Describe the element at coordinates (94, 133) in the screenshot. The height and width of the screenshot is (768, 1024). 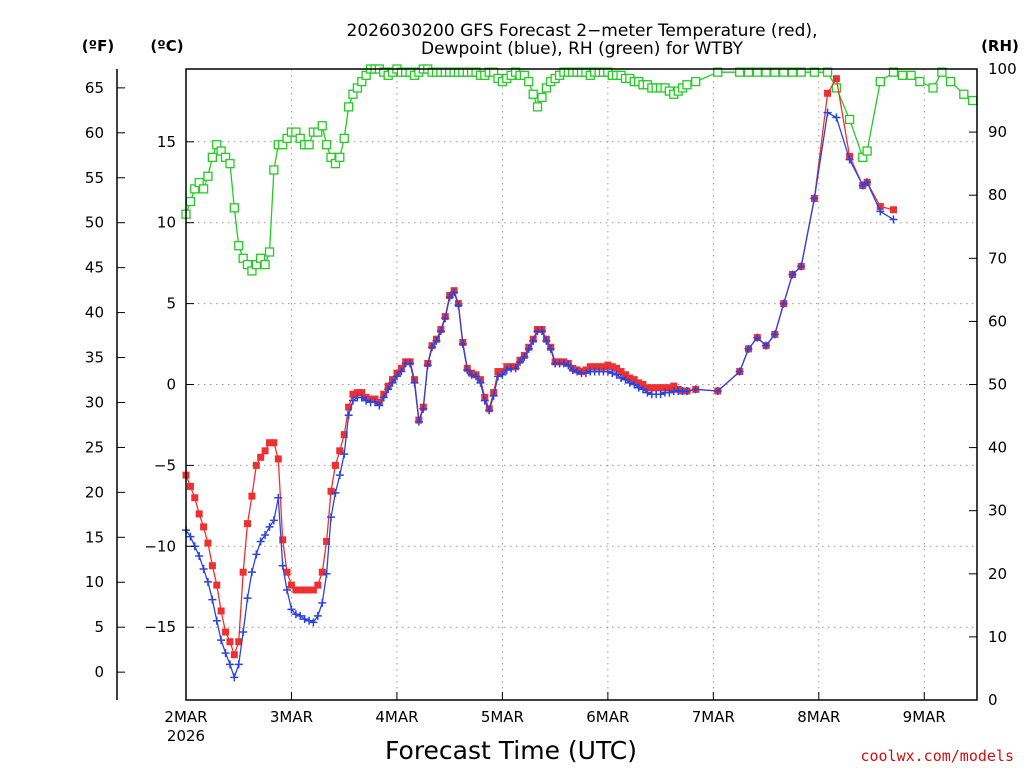
I see `fahrenheit-tick-label: 60` at that location.